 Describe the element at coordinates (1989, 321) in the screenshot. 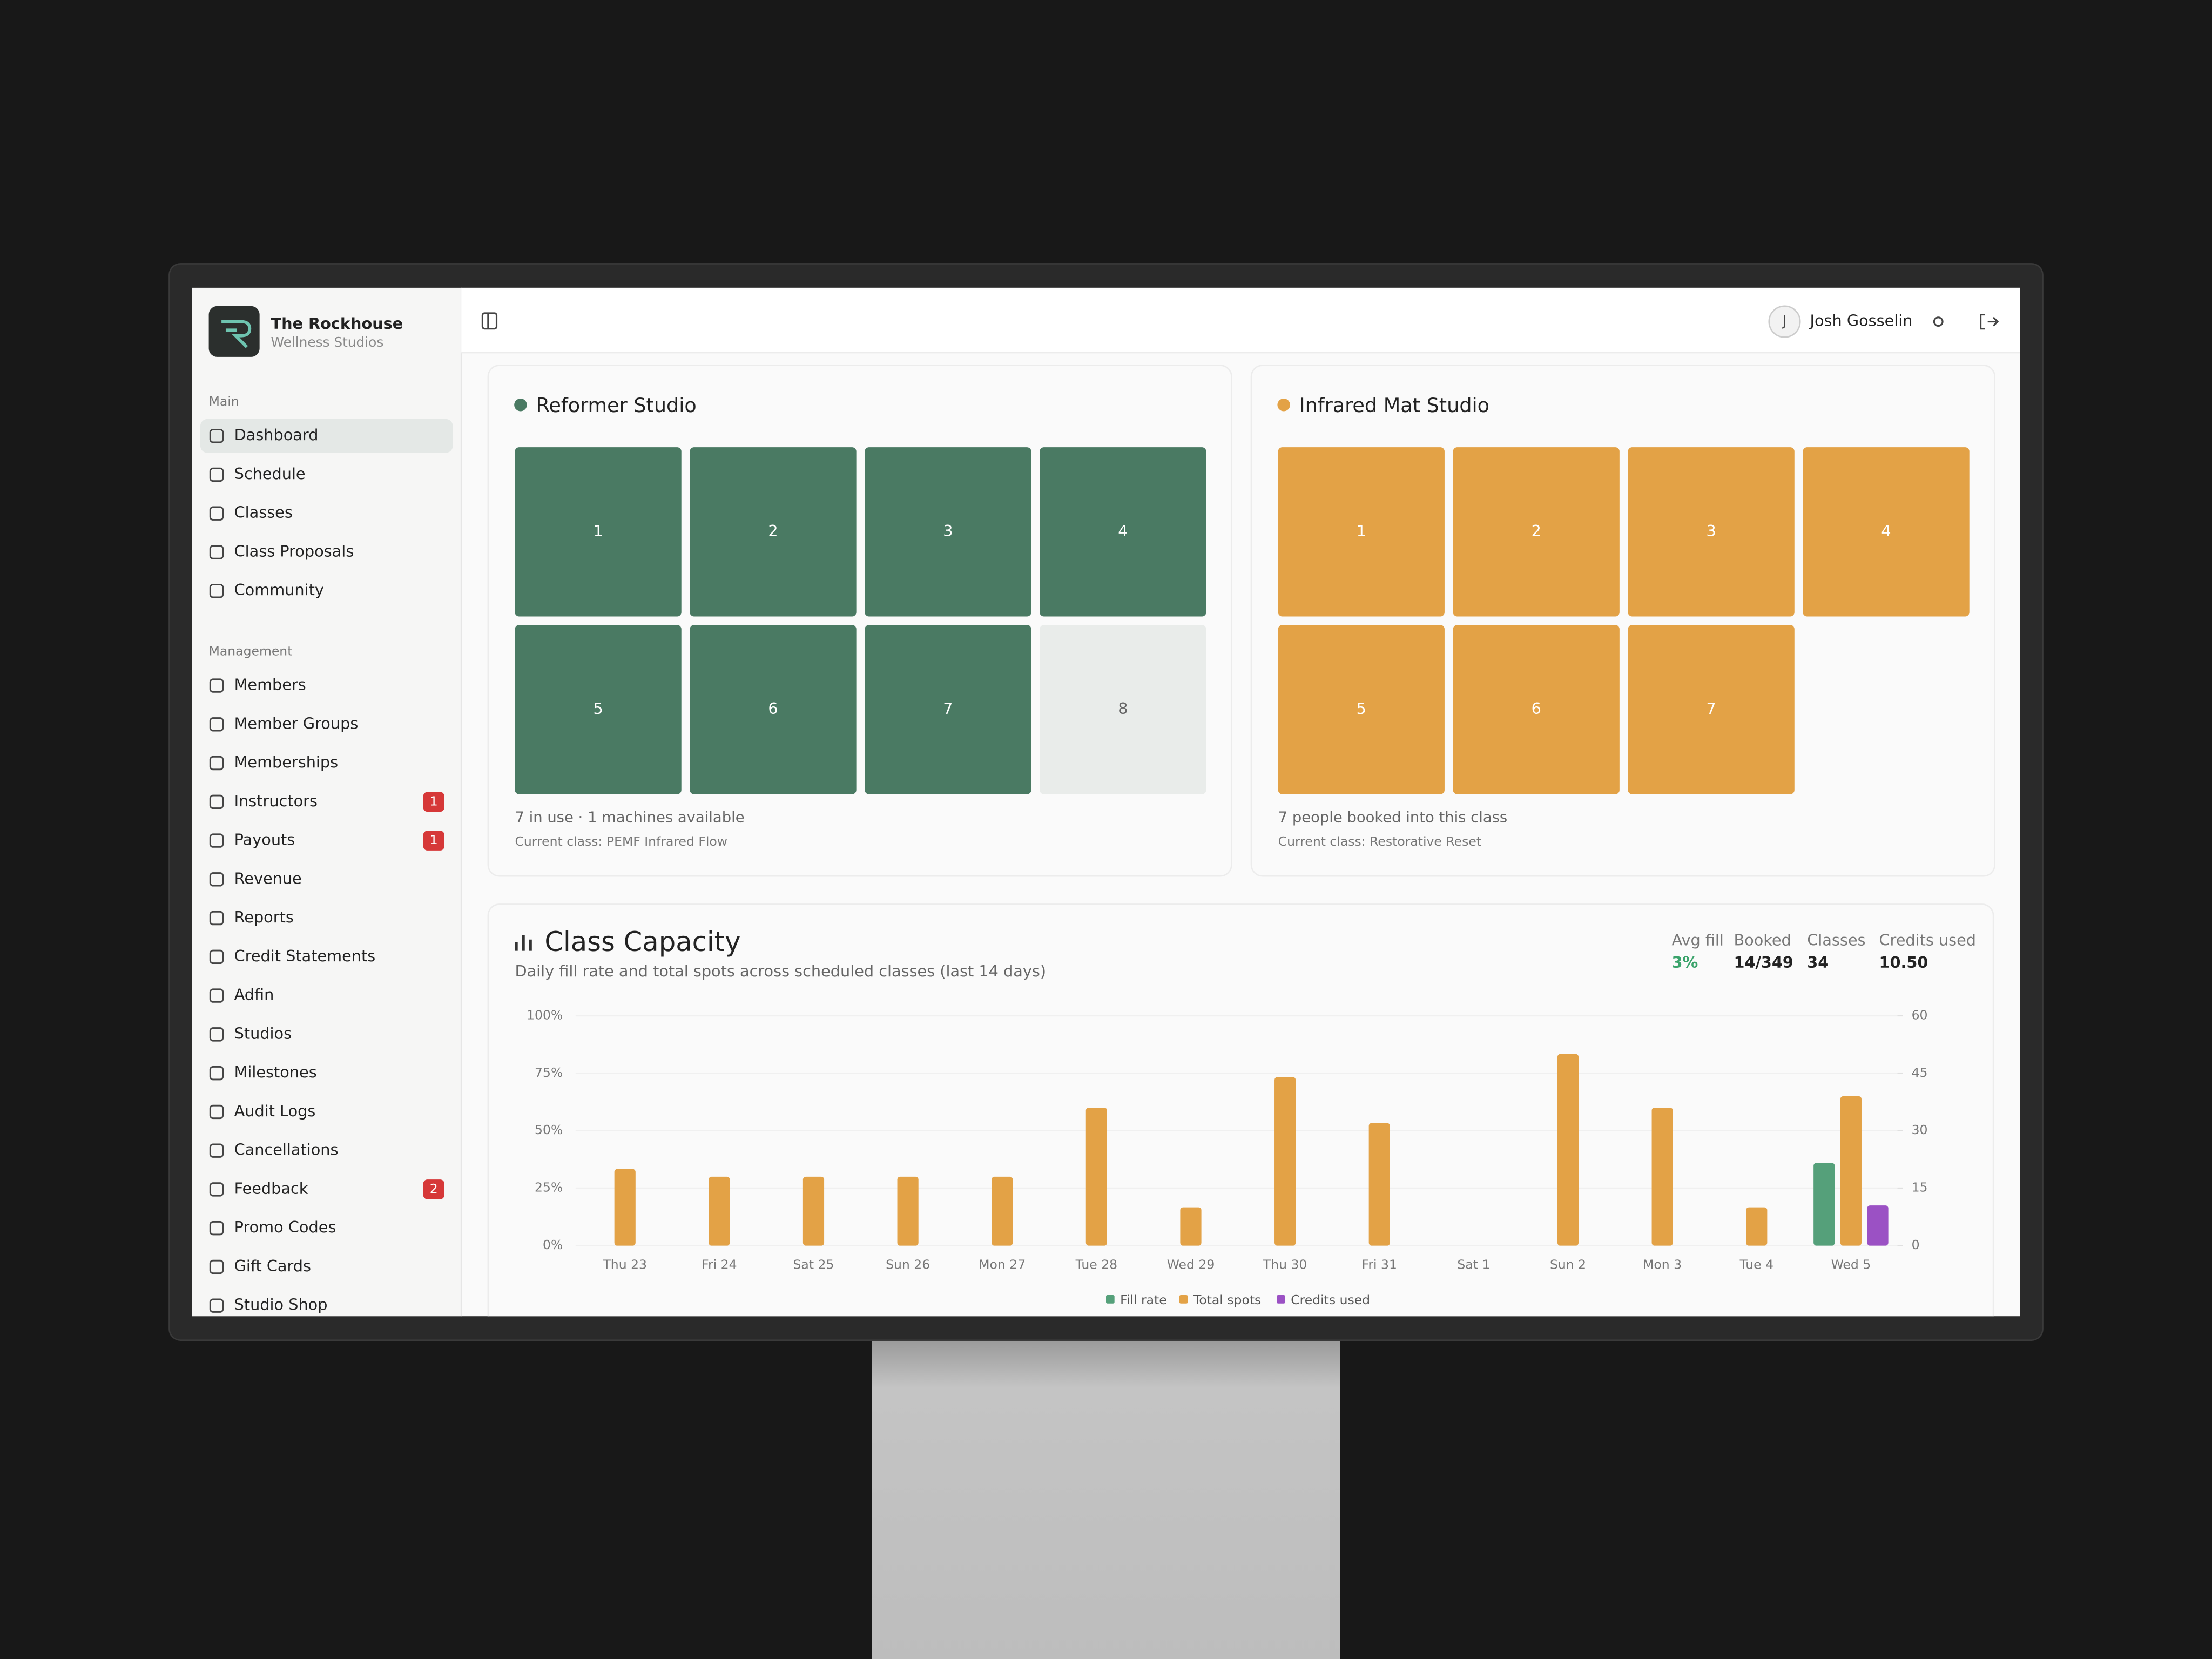

I see `logout-button` at that location.